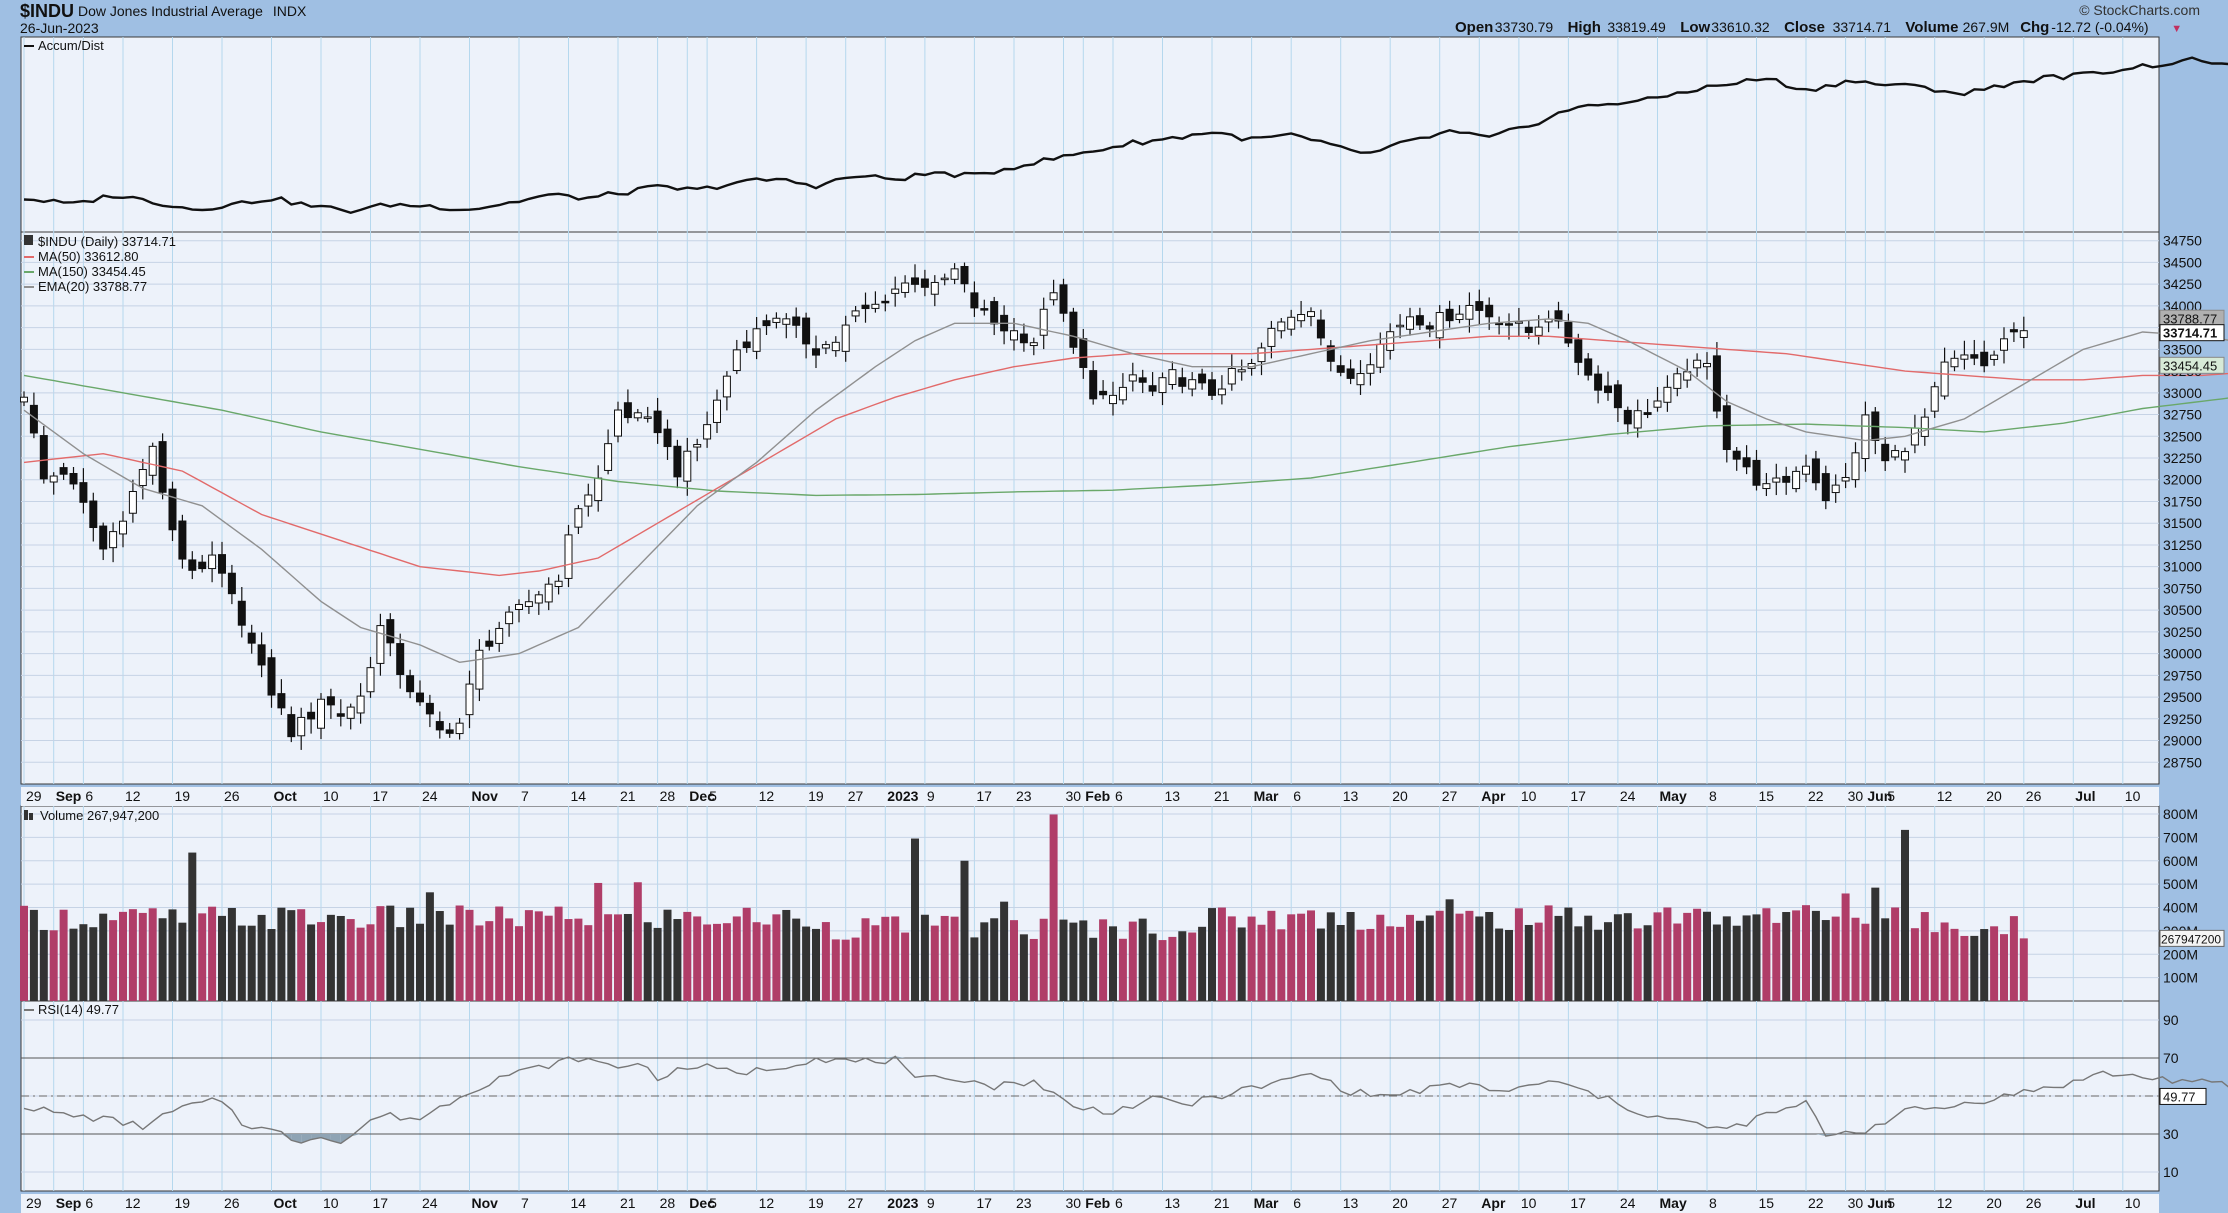 Image resolution: width=2228 pixels, height=1213 pixels. I want to click on price-tick-label: 34500, so click(2182, 262).